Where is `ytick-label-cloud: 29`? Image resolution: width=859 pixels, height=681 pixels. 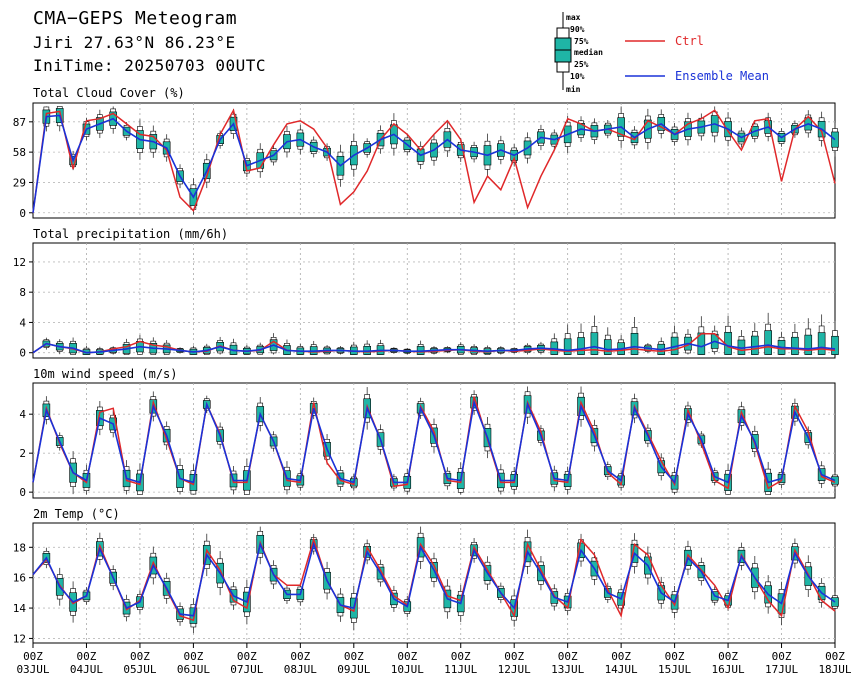
ytick-label-cloud: 29 is located at coordinates (19, 182).